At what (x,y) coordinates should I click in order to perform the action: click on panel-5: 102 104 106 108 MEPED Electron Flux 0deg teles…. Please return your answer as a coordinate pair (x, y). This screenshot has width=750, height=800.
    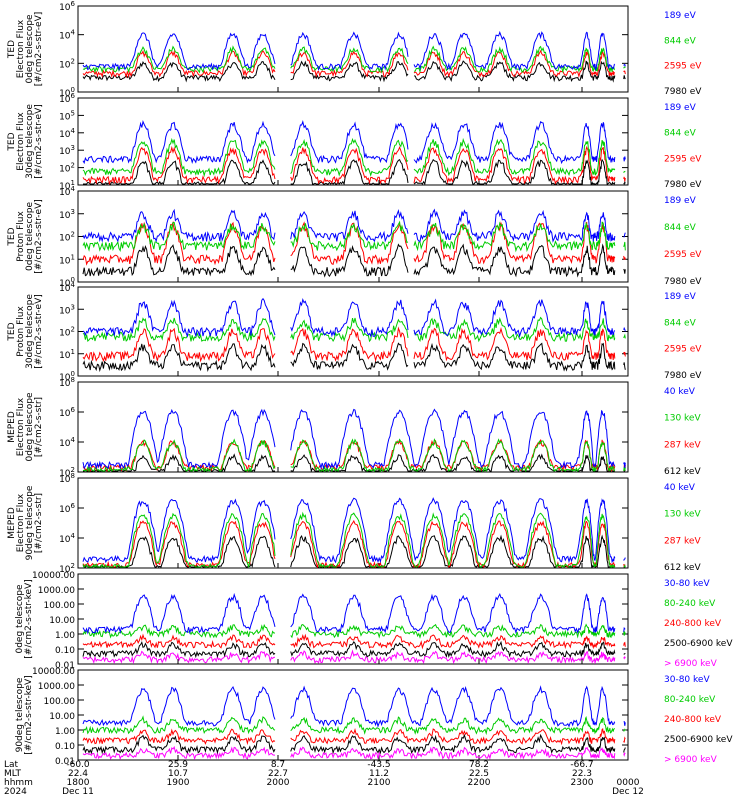
    Looking at the image, I should click on (354, 427).